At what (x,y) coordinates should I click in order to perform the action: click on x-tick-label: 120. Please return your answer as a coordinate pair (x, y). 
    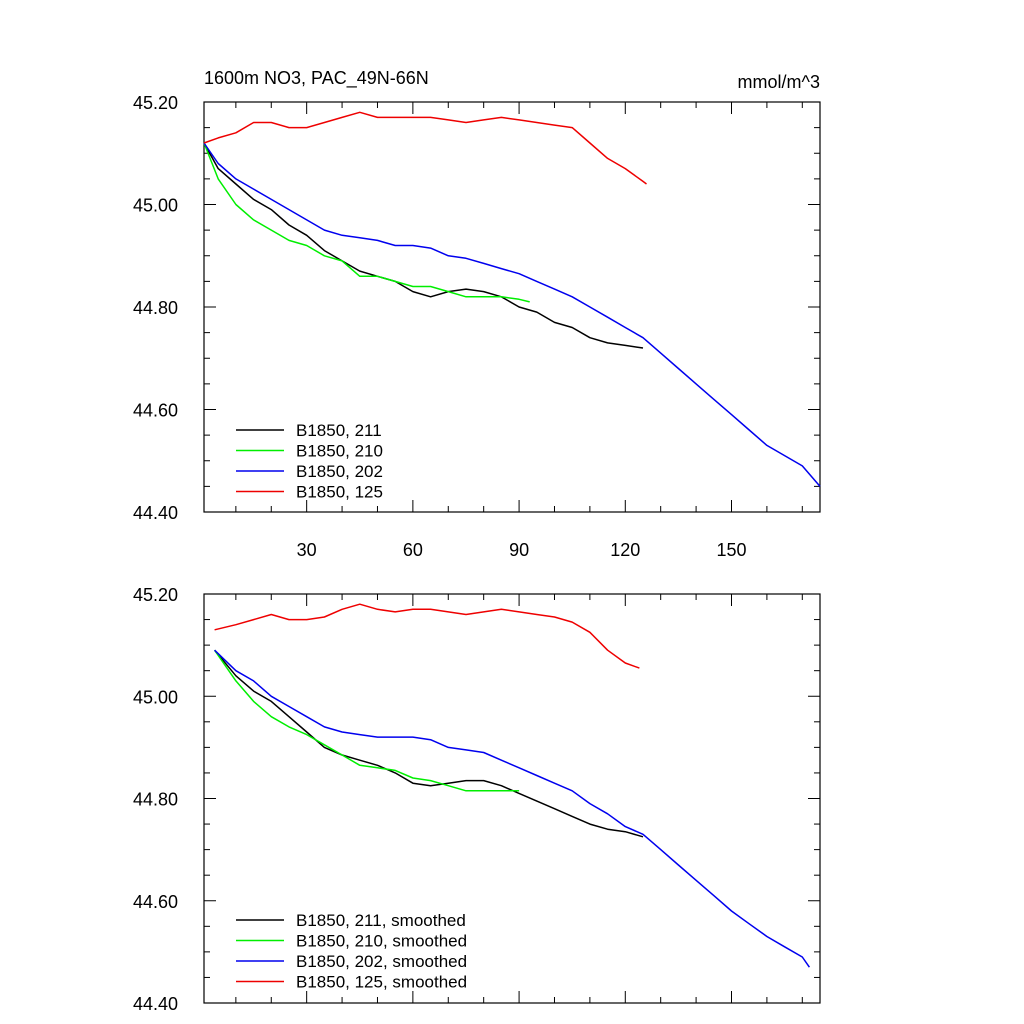
    Looking at the image, I should click on (625, 550).